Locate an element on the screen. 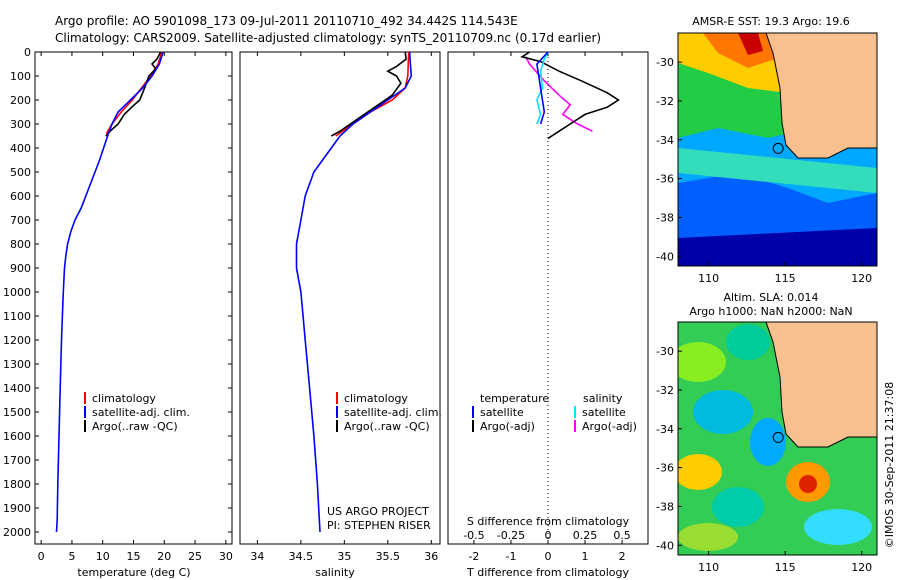  sst-image is located at coordinates (777, 149).